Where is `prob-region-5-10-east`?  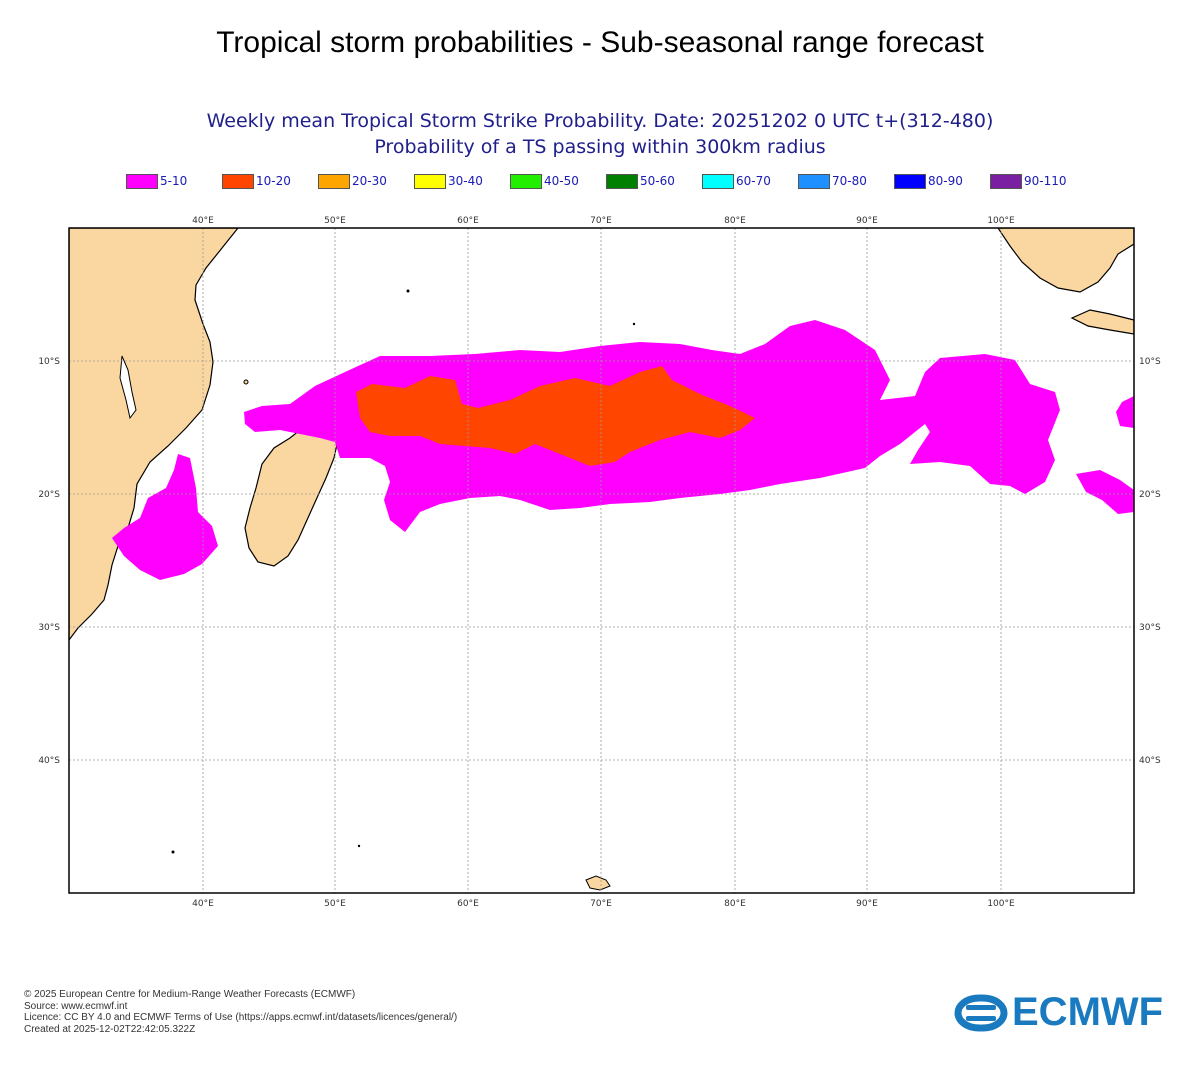 prob-region-5-10-east is located at coordinates (1105, 492).